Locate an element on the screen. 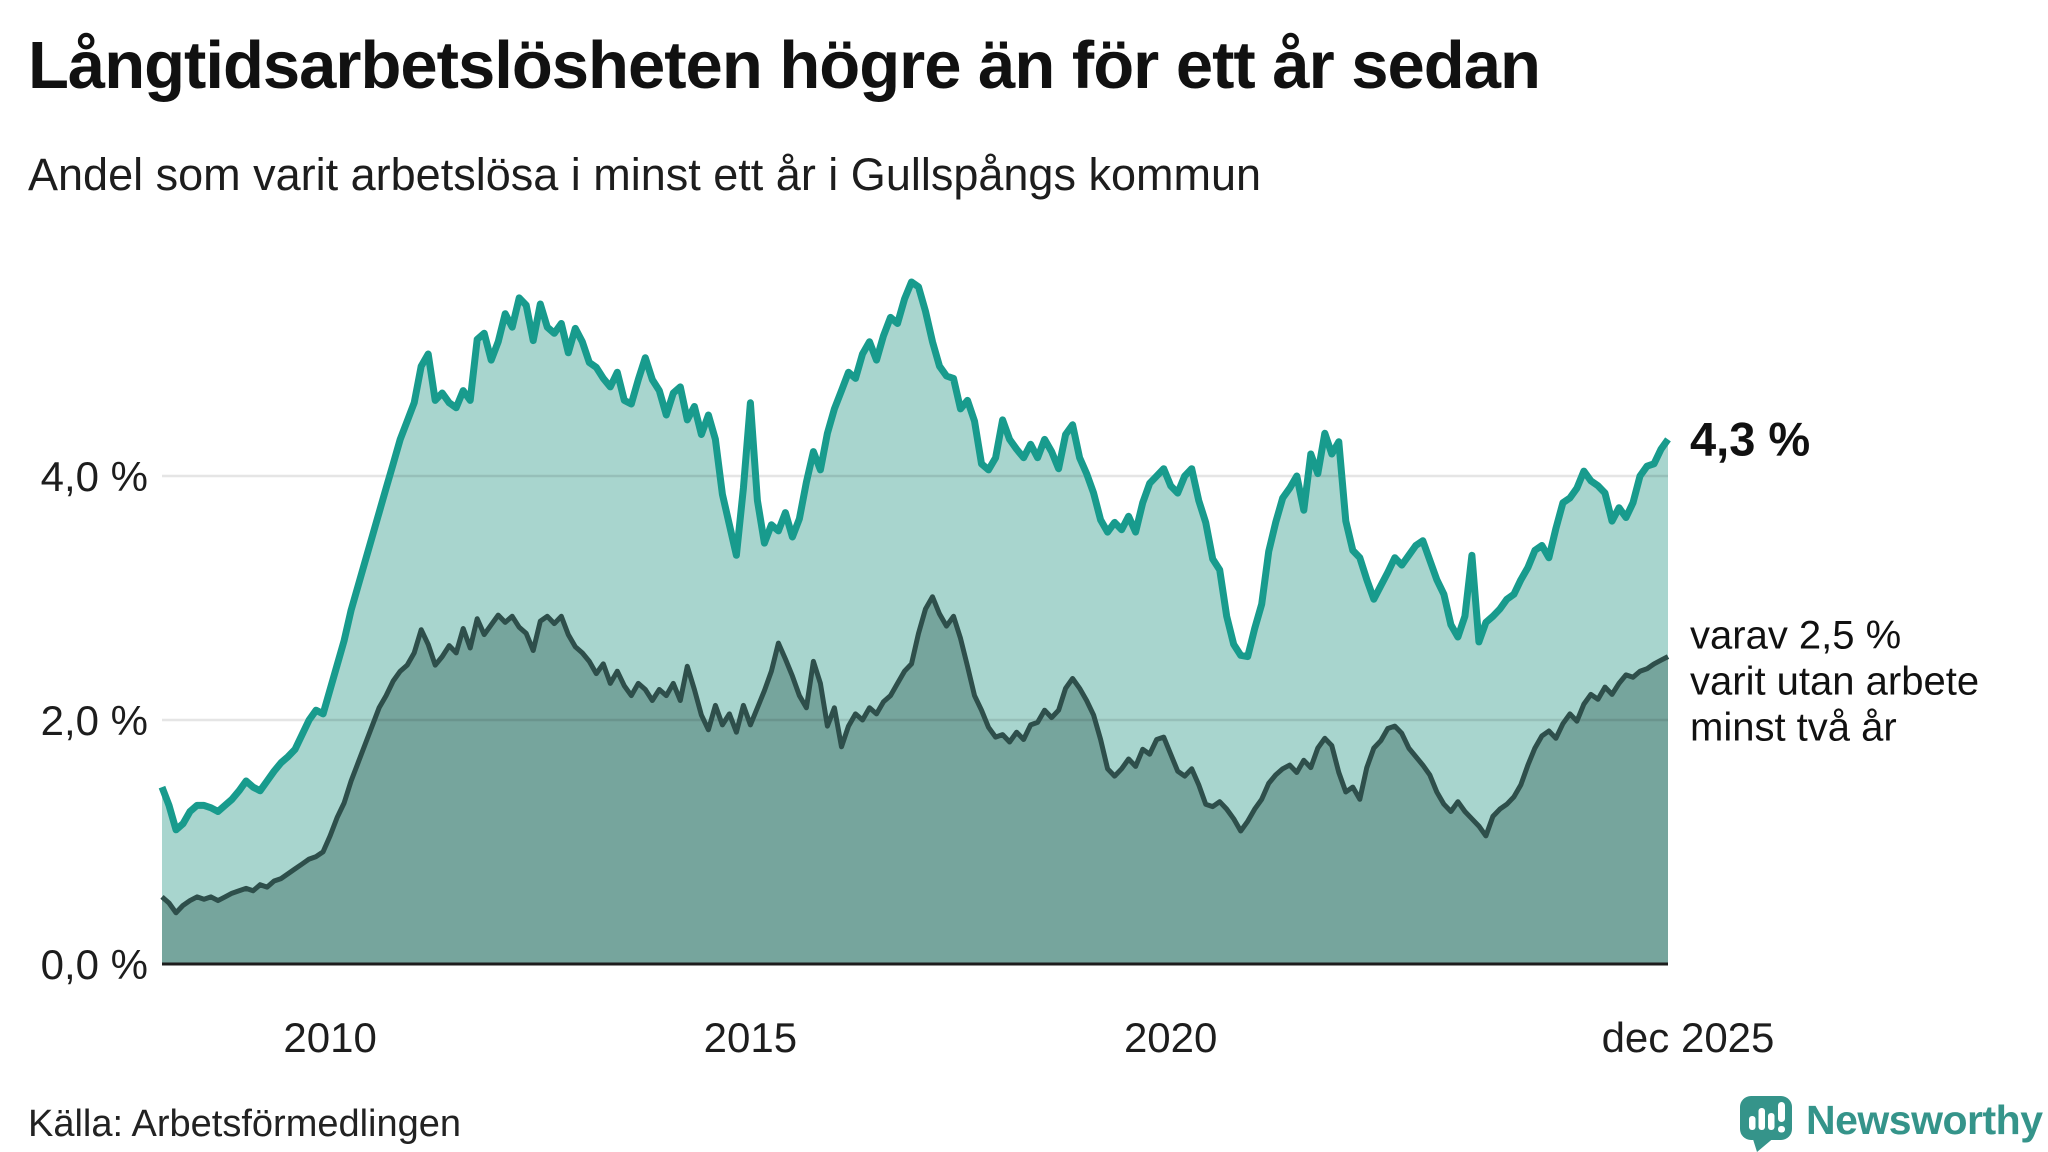 This screenshot has width=2048, height=1152. two-year-annotation-line3: minst två år is located at coordinates (1793, 728).